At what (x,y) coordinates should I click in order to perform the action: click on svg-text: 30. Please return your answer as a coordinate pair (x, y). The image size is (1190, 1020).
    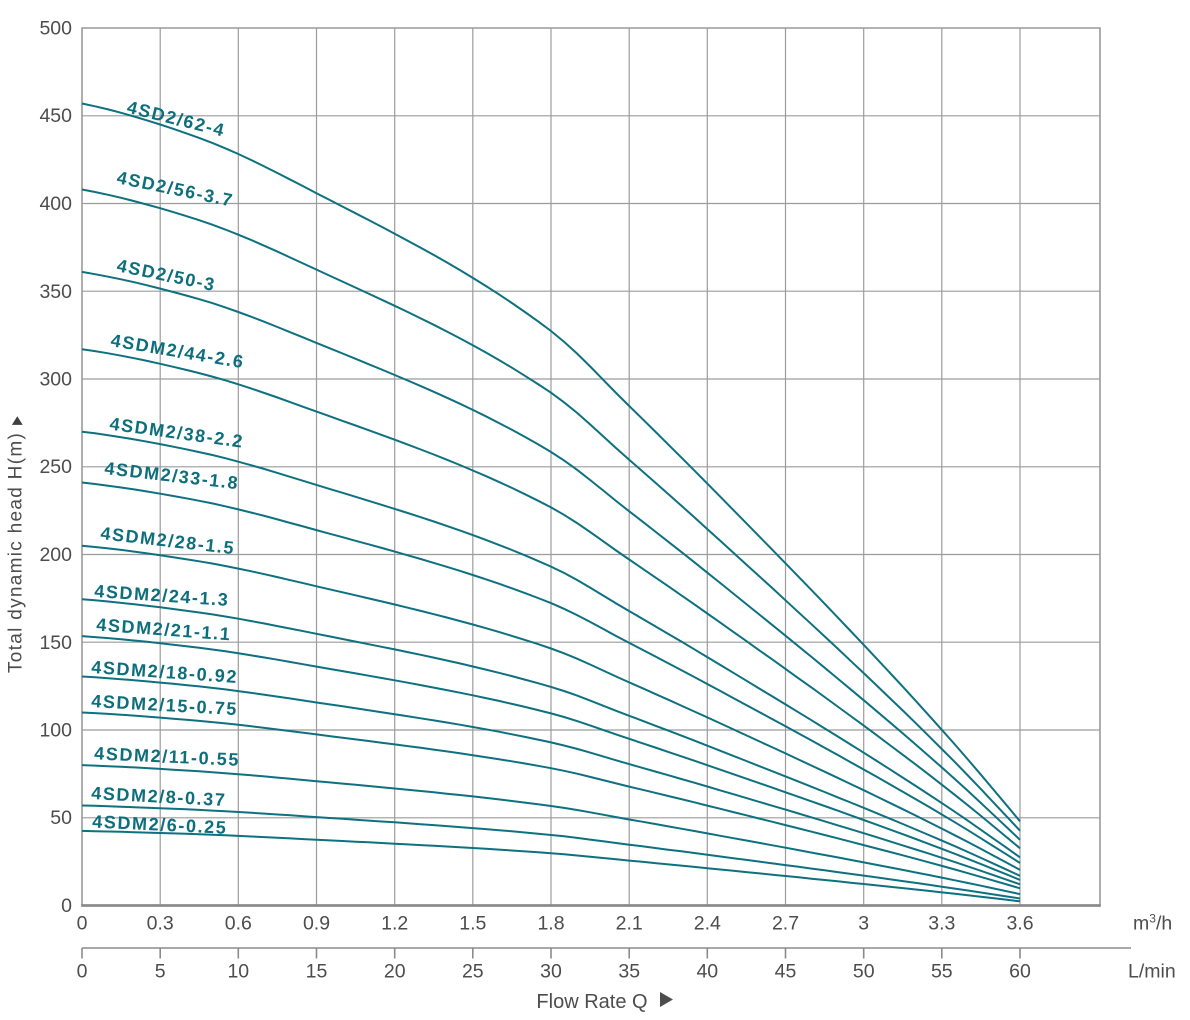
    Looking at the image, I should click on (551, 972).